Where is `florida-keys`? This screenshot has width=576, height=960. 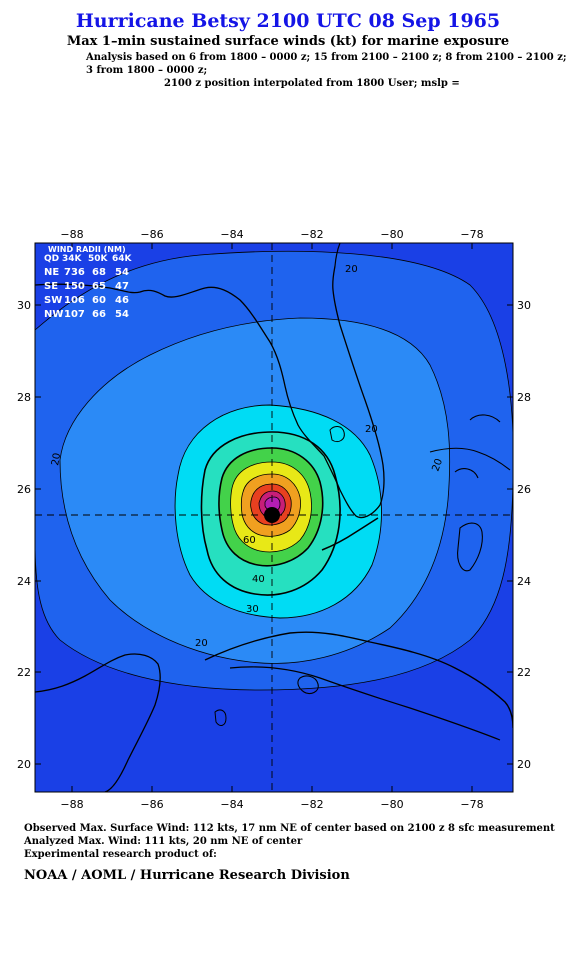 florida-keys is located at coordinates (350, 534).